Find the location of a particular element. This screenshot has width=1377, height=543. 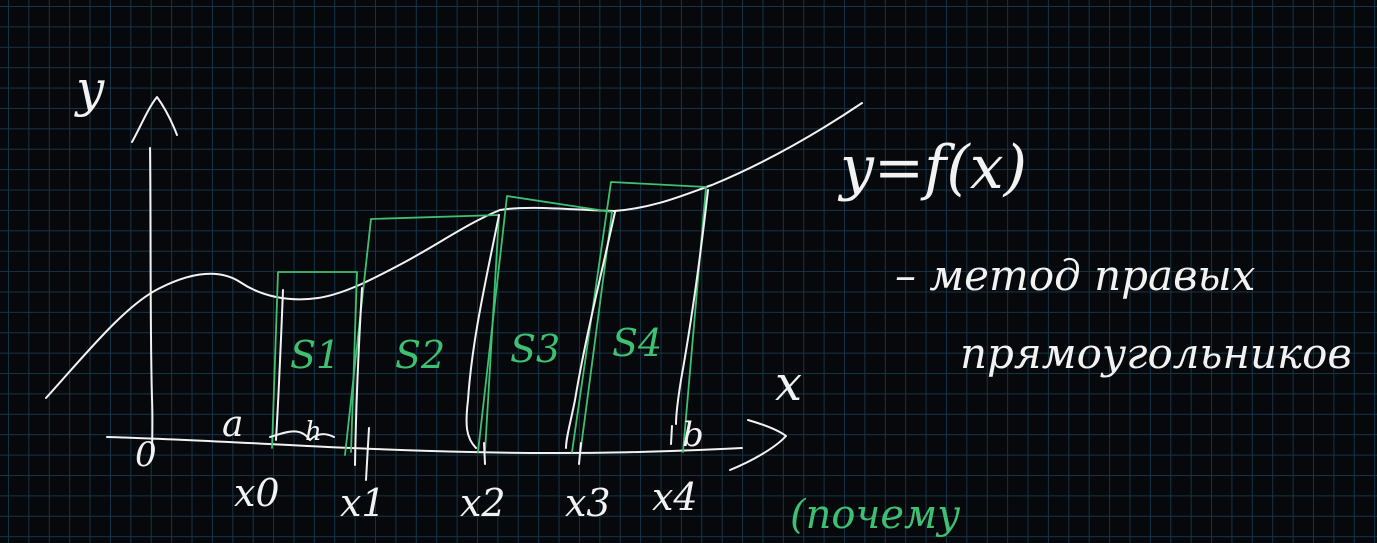

tick-x1 is located at coordinates (367, 454).